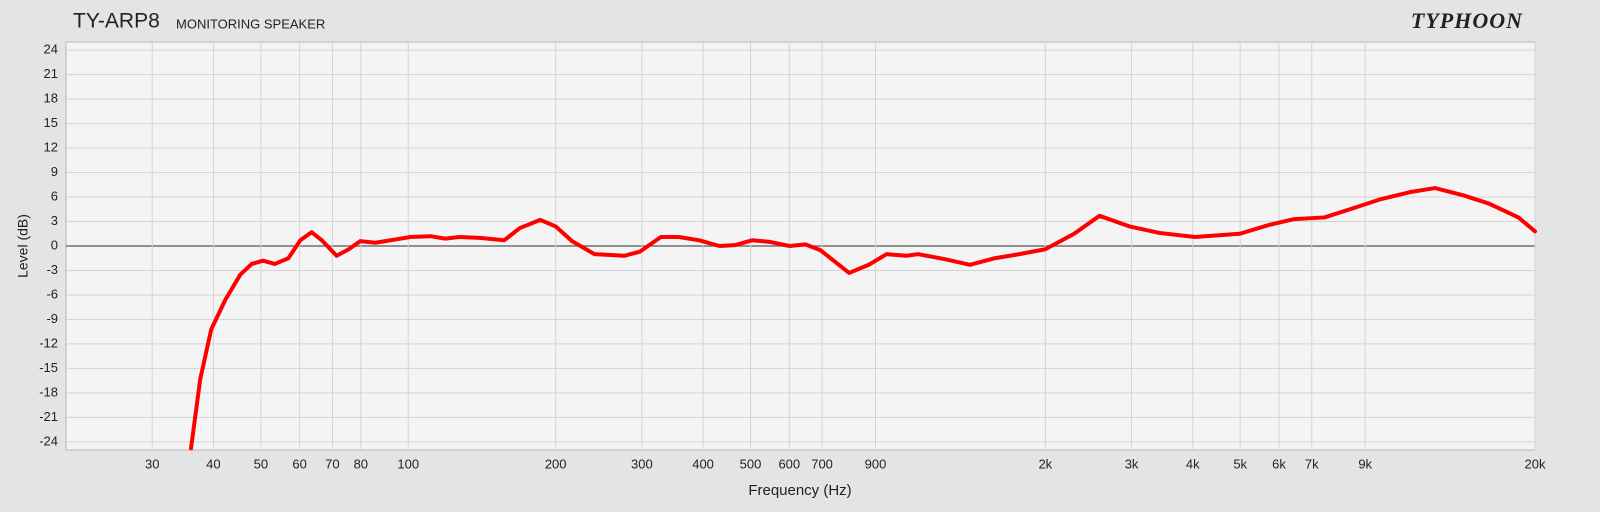 This screenshot has height=512, width=1600. What do you see at coordinates (1132, 463) in the screenshot?
I see `x-tick-label: 3k` at bounding box center [1132, 463].